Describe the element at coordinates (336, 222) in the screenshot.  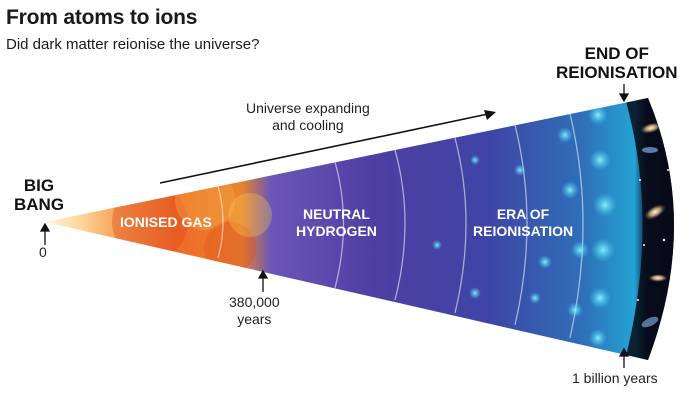
I see `neutral-hydrogen-label: NEUTRAL HYDROGEN` at that location.